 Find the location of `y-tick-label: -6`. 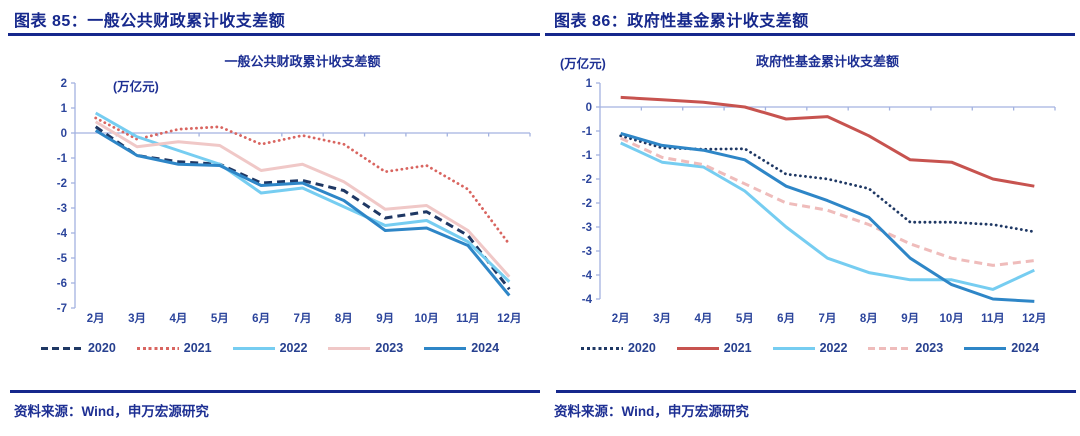

y-tick-label: -6 is located at coordinates (62, 284).